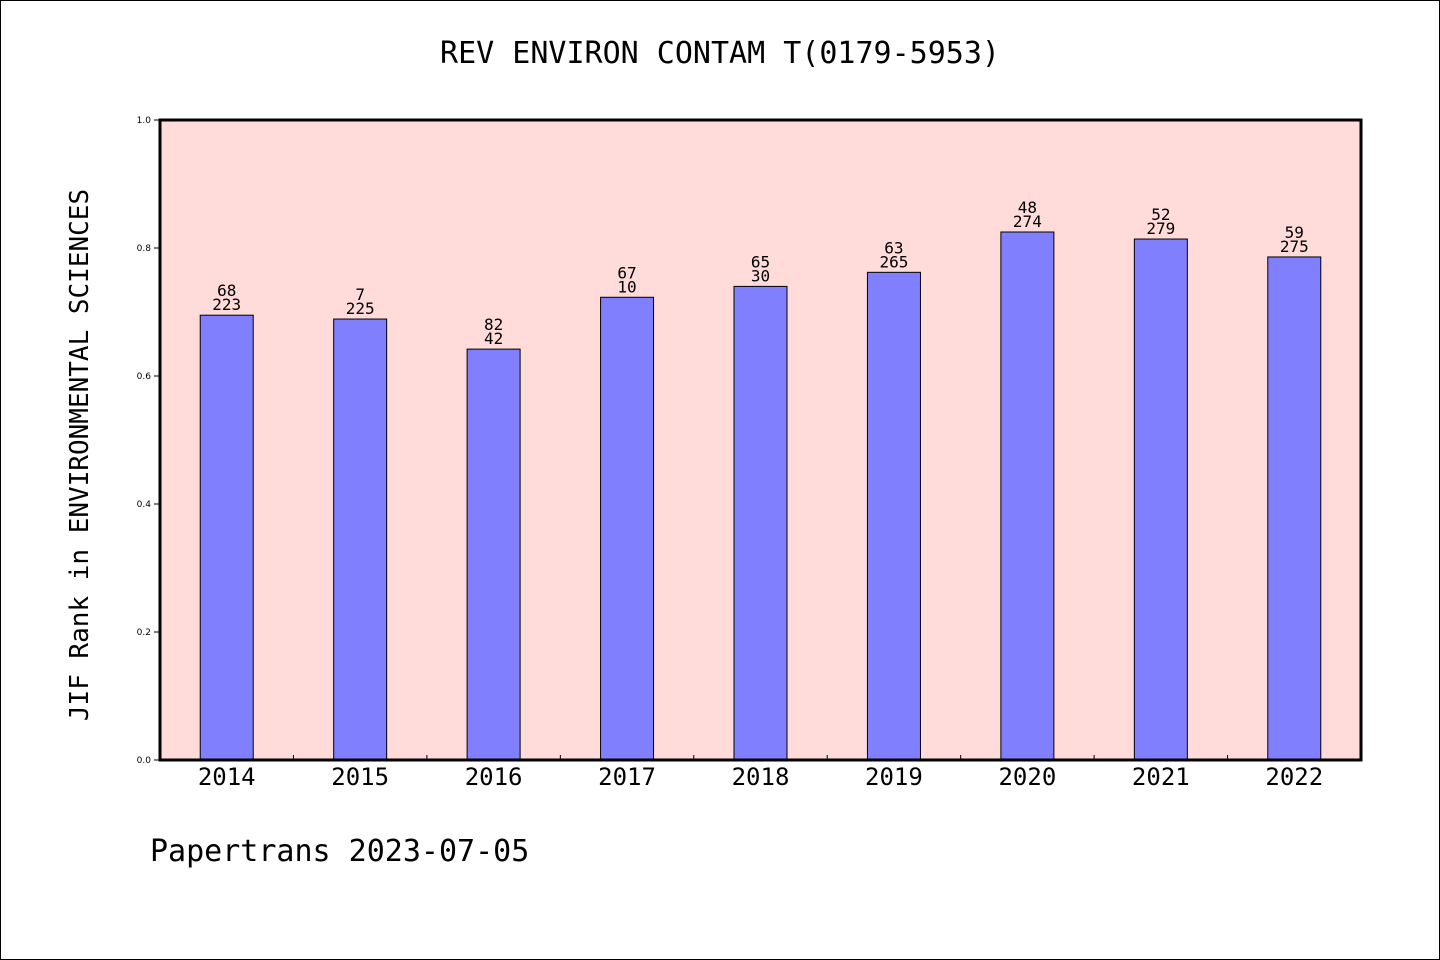  What do you see at coordinates (144, 249) in the screenshot?
I see `y-tick-label: 0.8` at bounding box center [144, 249].